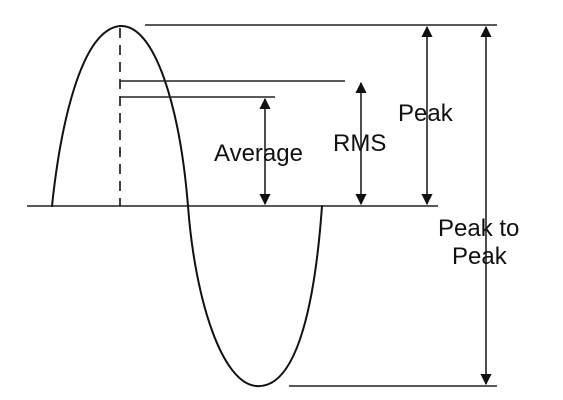 The height and width of the screenshot is (400, 563). Describe the element at coordinates (359, 143) in the screenshot. I see `rms-label: RMS` at that location.